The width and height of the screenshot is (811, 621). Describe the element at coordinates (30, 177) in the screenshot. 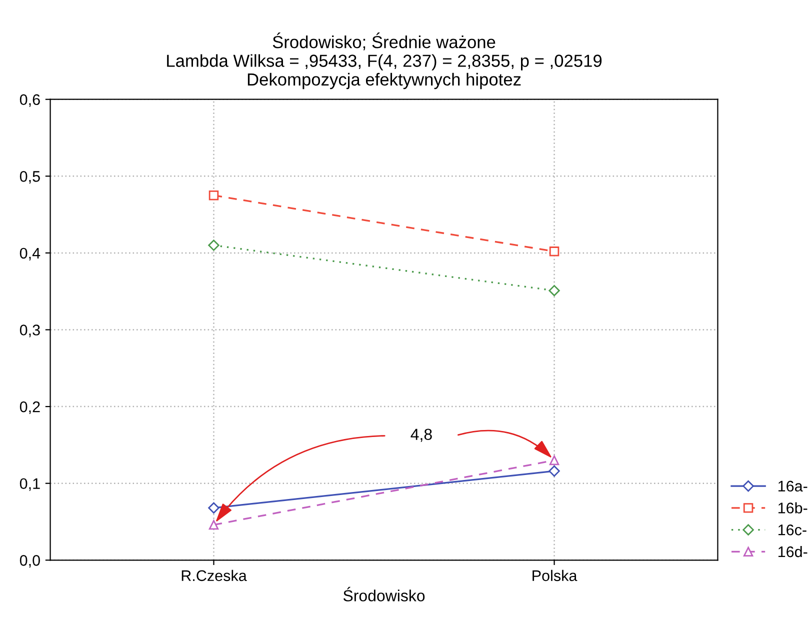

I see `y-tick-label: 0,5` at that location.